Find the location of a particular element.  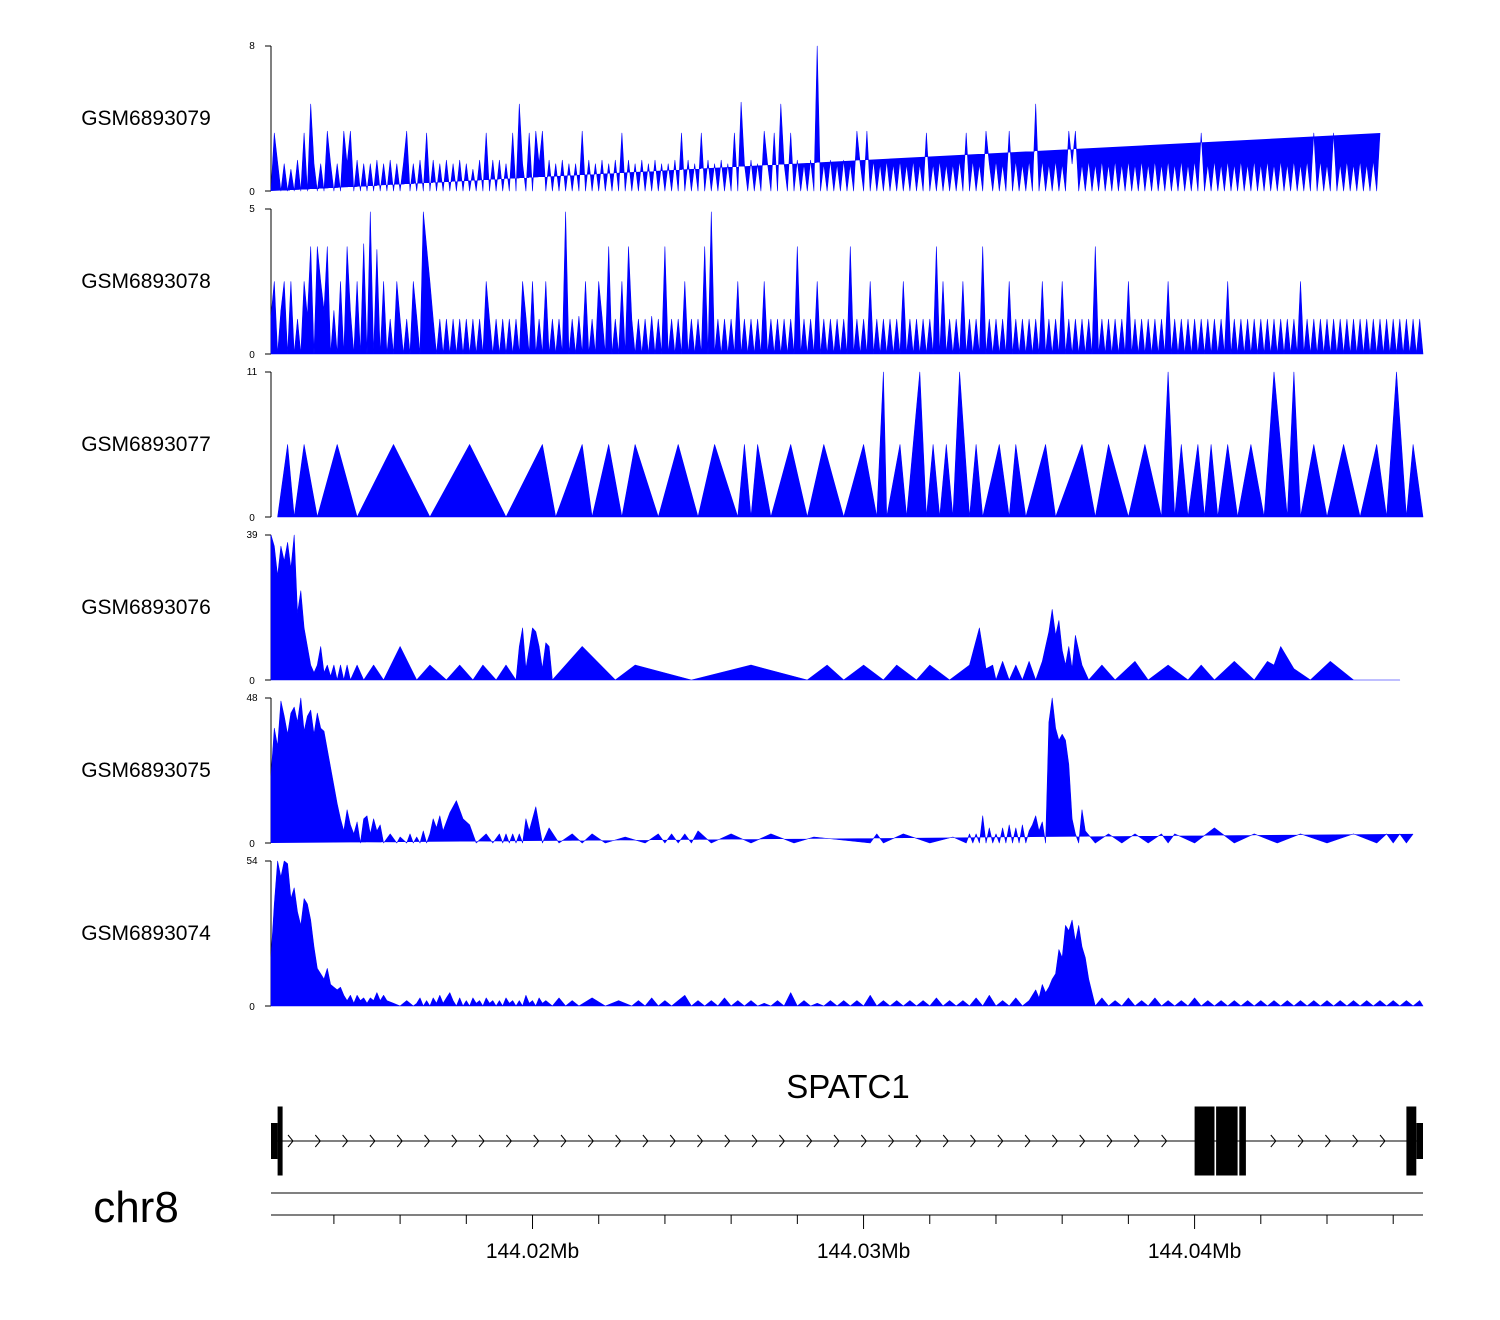

track-GSM6893077: GSM6893077 11 0 is located at coordinates (752, 445).